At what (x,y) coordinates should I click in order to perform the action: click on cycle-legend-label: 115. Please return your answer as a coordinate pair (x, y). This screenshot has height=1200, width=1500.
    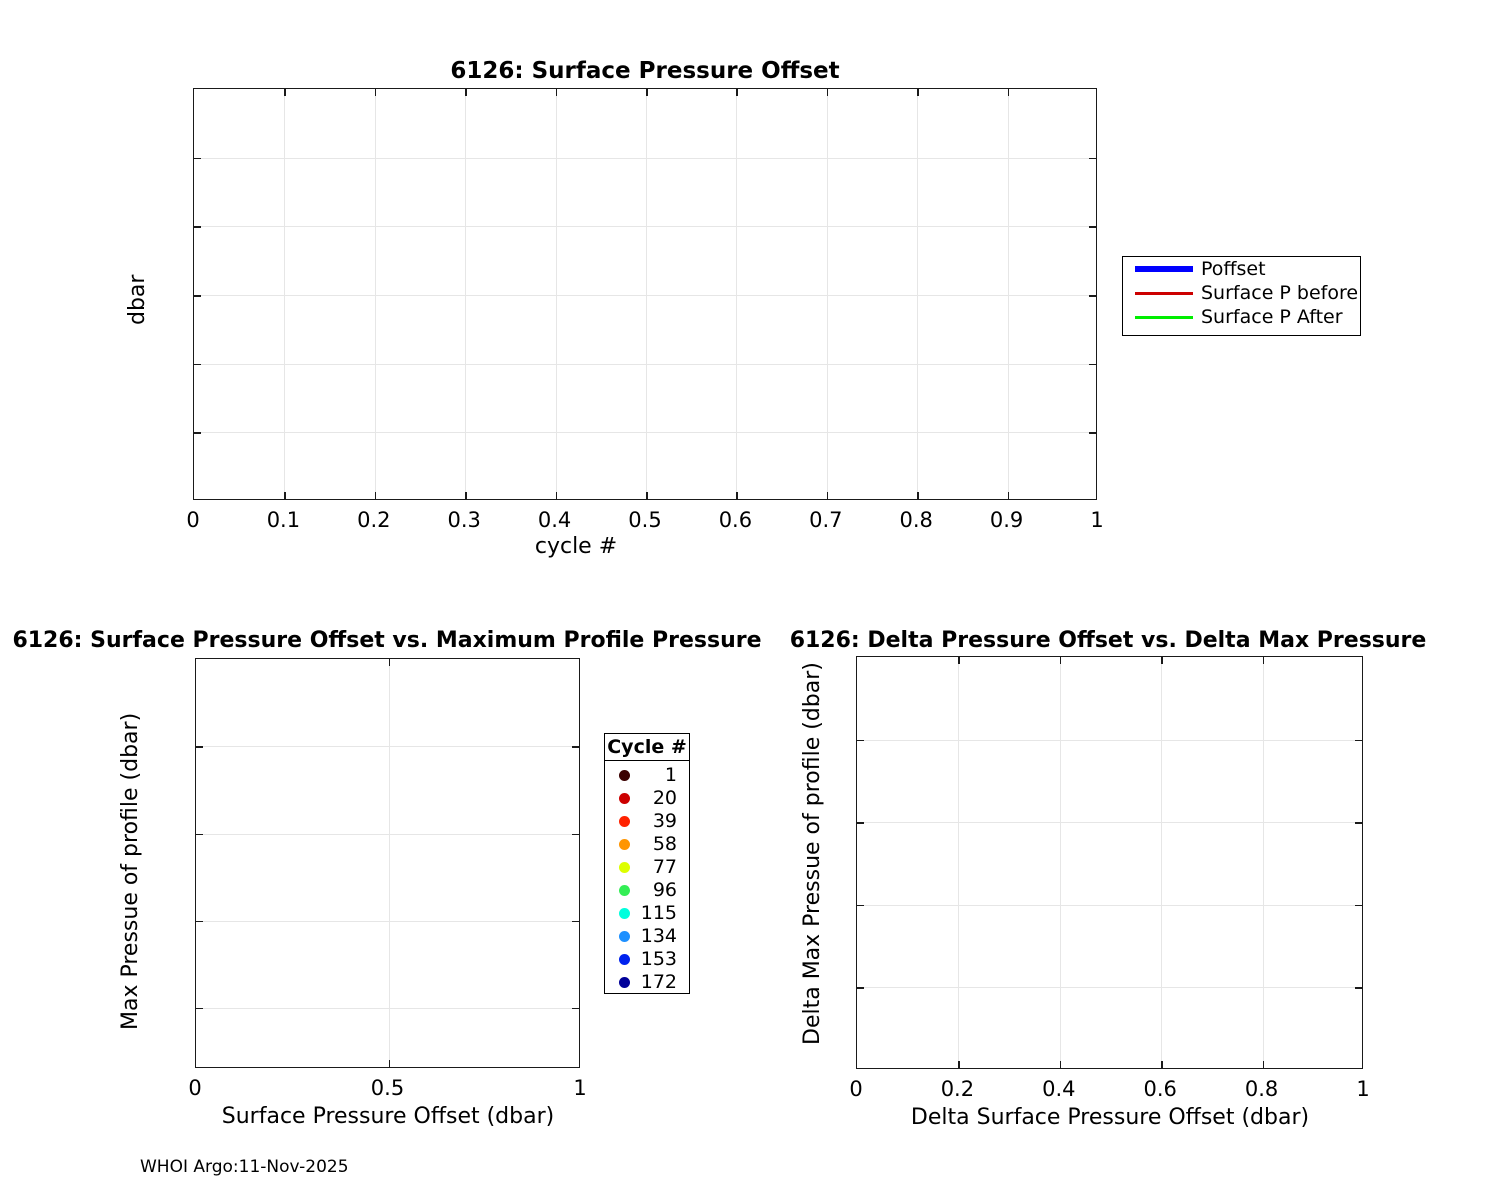
    Looking at the image, I should click on (658, 913).